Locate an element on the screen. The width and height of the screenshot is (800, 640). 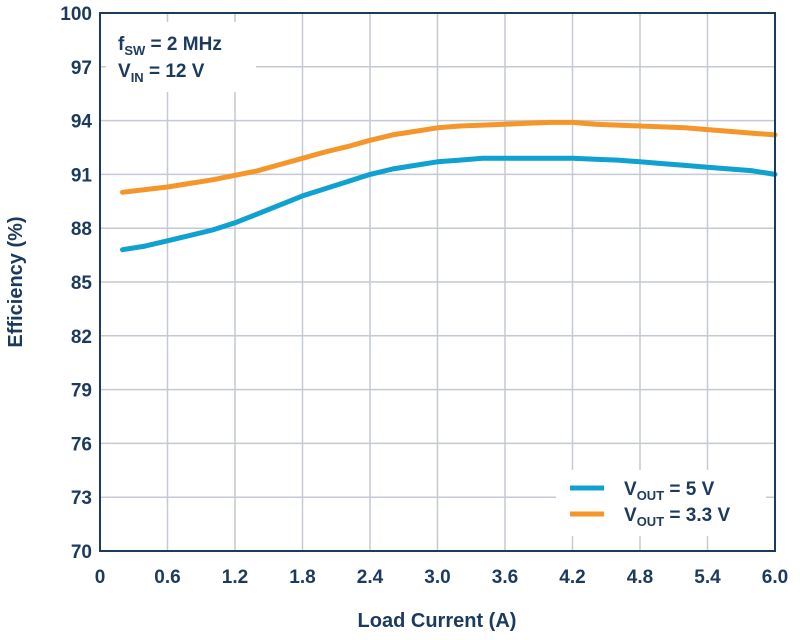
x-tick-label: 1.2 is located at coordinates (235, 577).